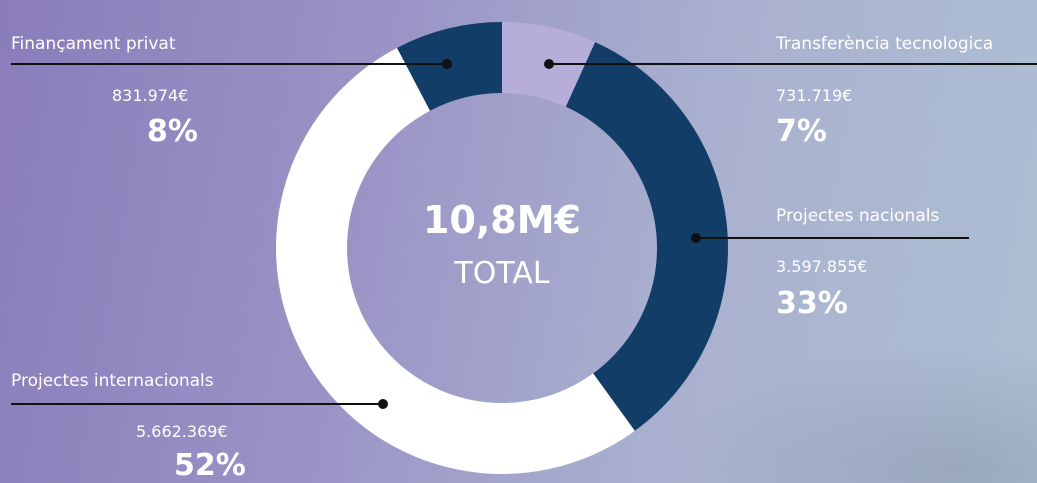  What do you see at coordinates (885, 44) in the screenshot?
I see `slice-label-transferencia-tecnologica: Transferència tecnologica` at bounding box center [885, 44].